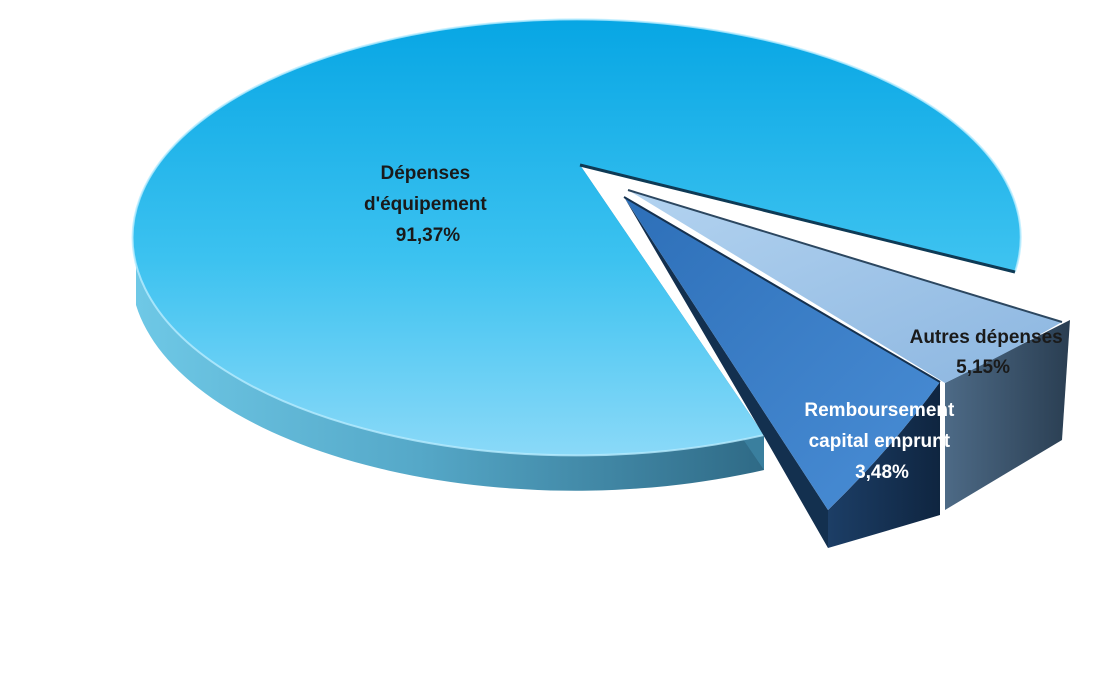 This screenshot has width=1101, height=674. I want to click on slice-remboursement-side, so click(884, 465).